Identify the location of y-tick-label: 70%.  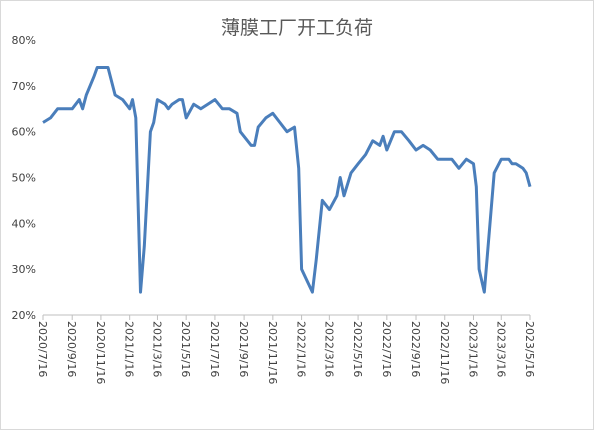
(24, 86).